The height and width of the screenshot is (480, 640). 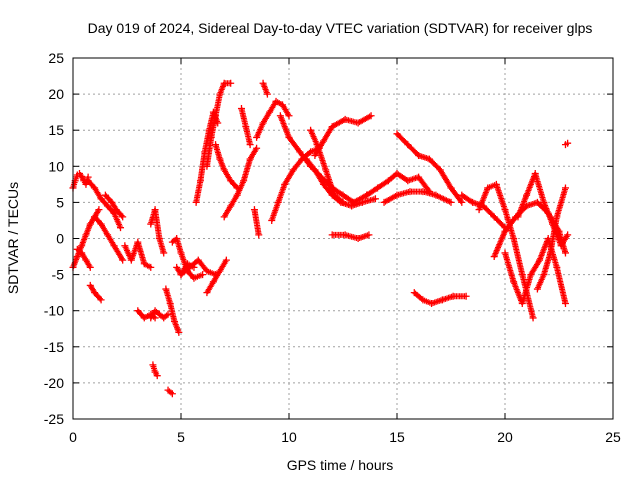 I want to click on y-tick-label: 0, so click(x=60, y=239).